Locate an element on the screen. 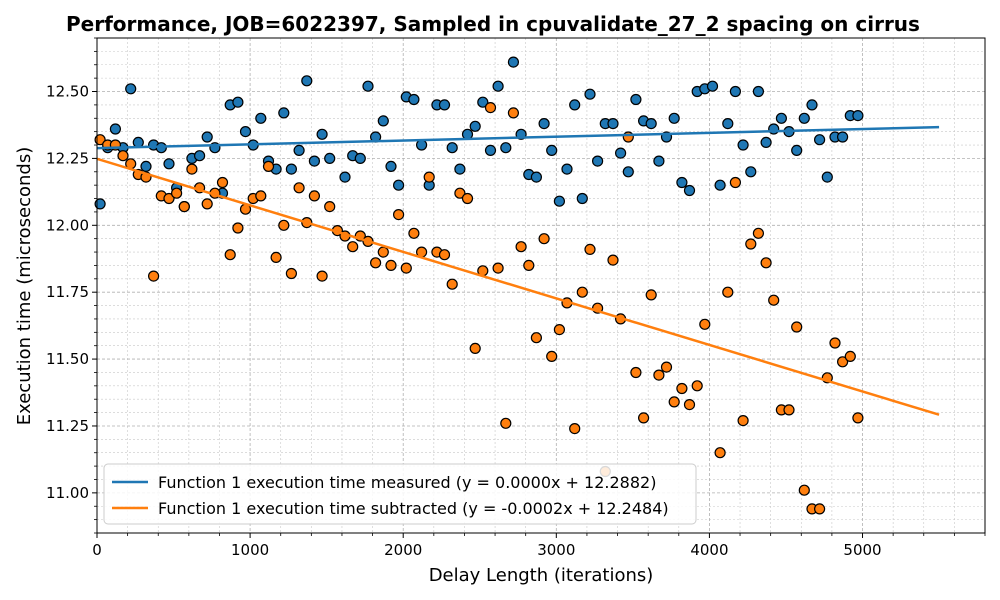 Image resolution: width=1000 pixels, height=600 pixels. y-tick-label: 11.00 is located at coordinates (67, 493).